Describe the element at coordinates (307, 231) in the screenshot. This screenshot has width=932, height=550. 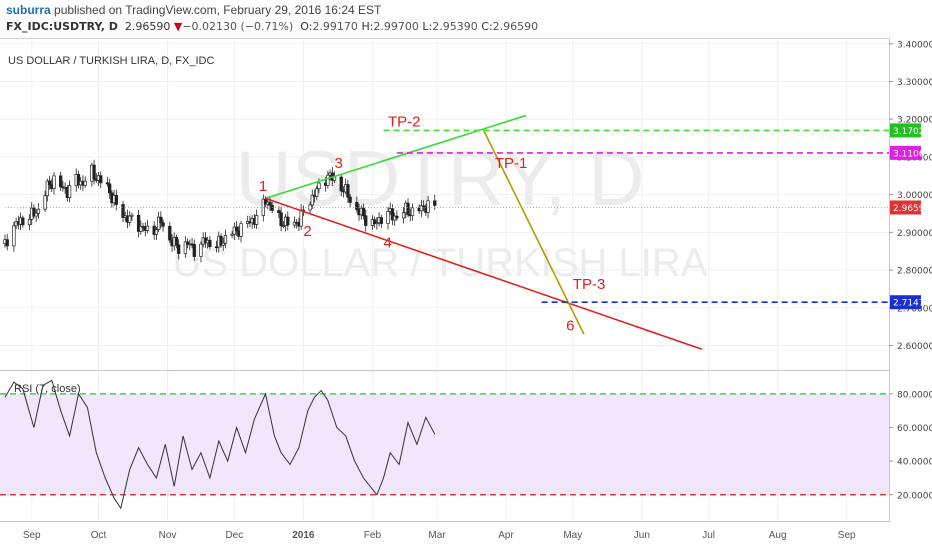
I see `annotation-label: 2` at that location.